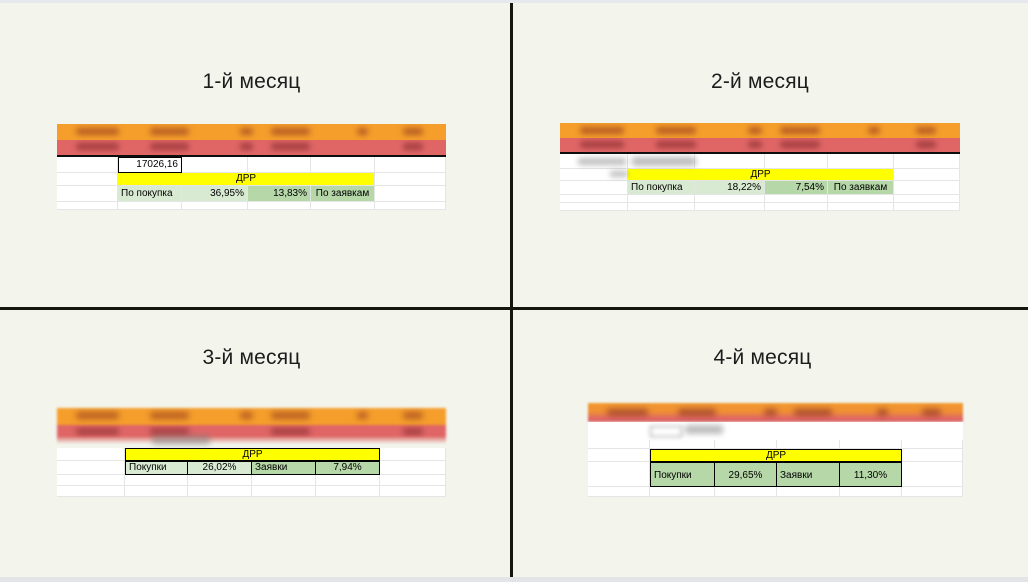  I want to click on cell-value-purchases-drr: 36,95%, so click(215, 194).